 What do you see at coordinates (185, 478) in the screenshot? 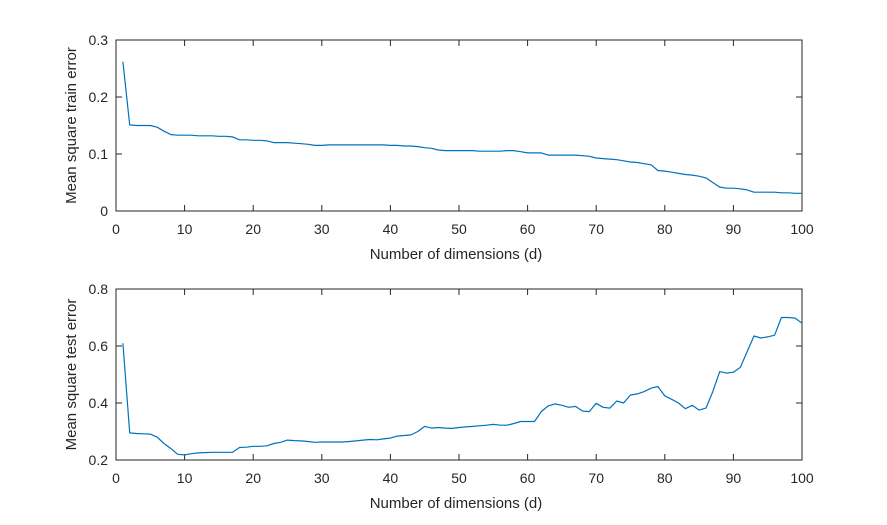
I see `x-tick-label: 10` at bounding box center [185, 478].